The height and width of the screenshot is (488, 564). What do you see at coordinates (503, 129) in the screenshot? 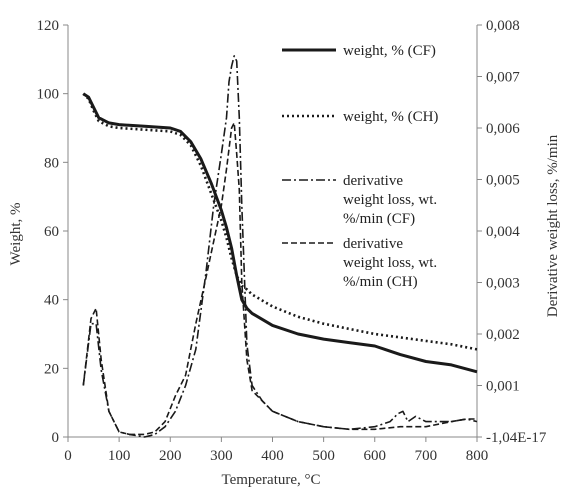
I see `y2-tick-label: 0,006` at bounding box center [503, 129].